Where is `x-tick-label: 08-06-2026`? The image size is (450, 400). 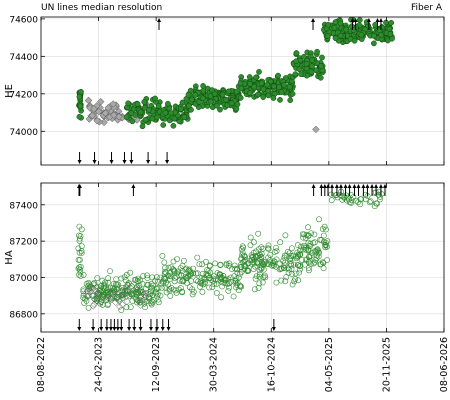
x-tick-label: 08-06-2026 is located at coordinates (444, 364).